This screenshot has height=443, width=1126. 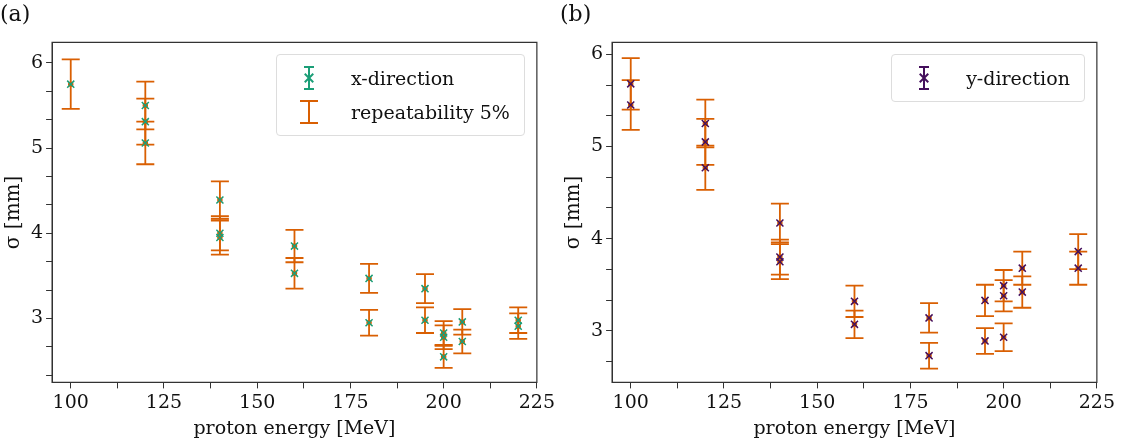 What do you see at coordinates (1018, 78) in the screenshot?
I see `legend-label: y-direction` at bounding box center [1018, 78].